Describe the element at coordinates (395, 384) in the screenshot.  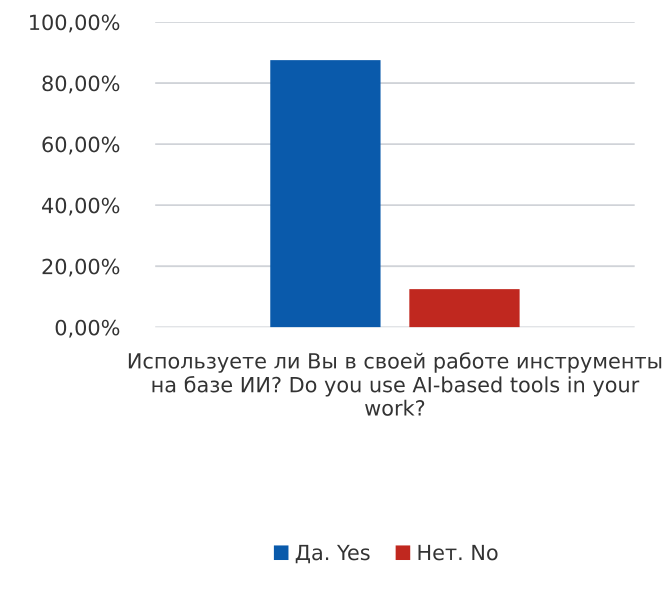
I see `x-tick-label: Используете ли Вы в своей работе инструменты на базе ИИ? Do you use AI-based tools in your work?` at that location.